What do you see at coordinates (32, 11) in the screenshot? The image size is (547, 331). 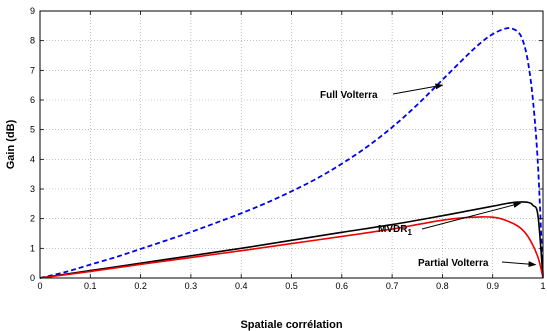 I see `y-tick-label: 9` at bounding box center [32, 11].